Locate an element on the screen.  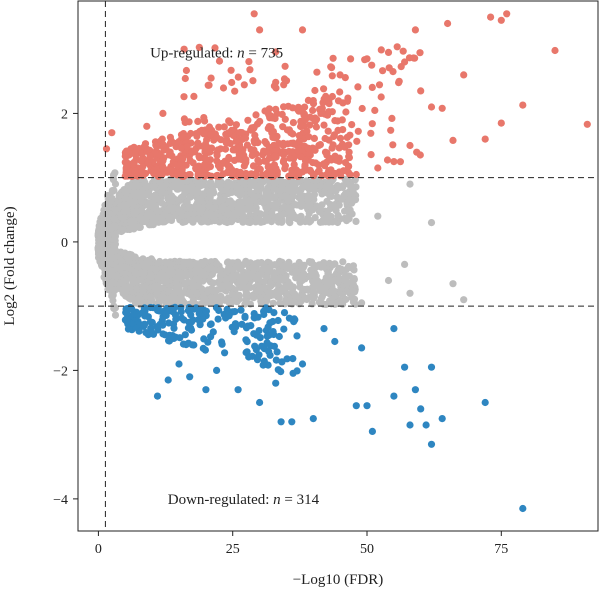
y-tick-label: −2 is located at coordinates (60, 371).